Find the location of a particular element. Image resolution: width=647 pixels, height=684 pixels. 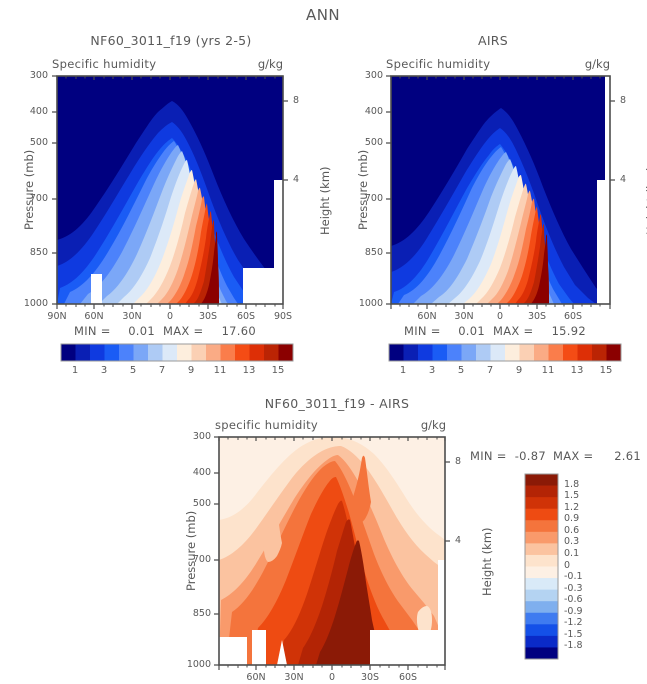

panel-difference-variable: specific humidity is located at coordinates (266, 425).